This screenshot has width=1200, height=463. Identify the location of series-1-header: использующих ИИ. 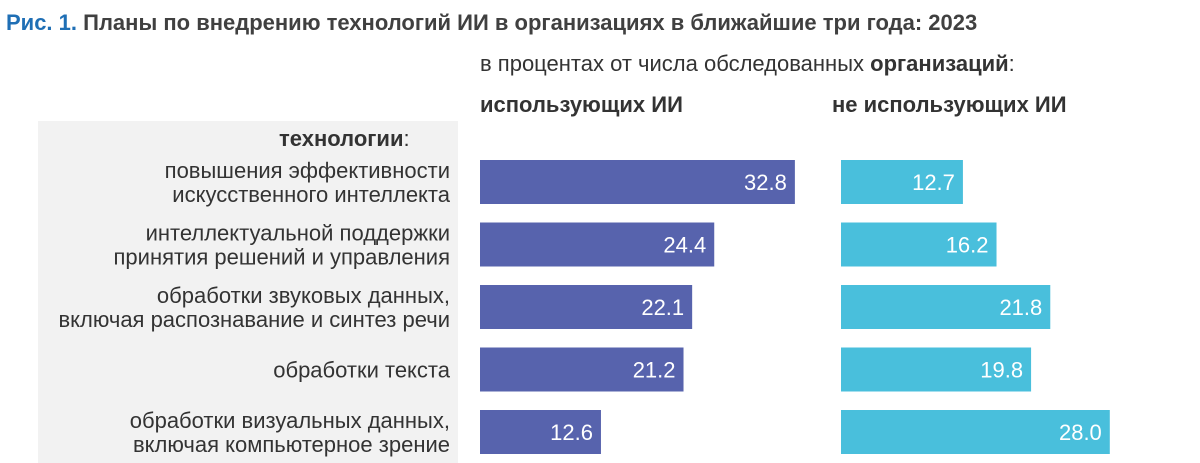
(581, 104).